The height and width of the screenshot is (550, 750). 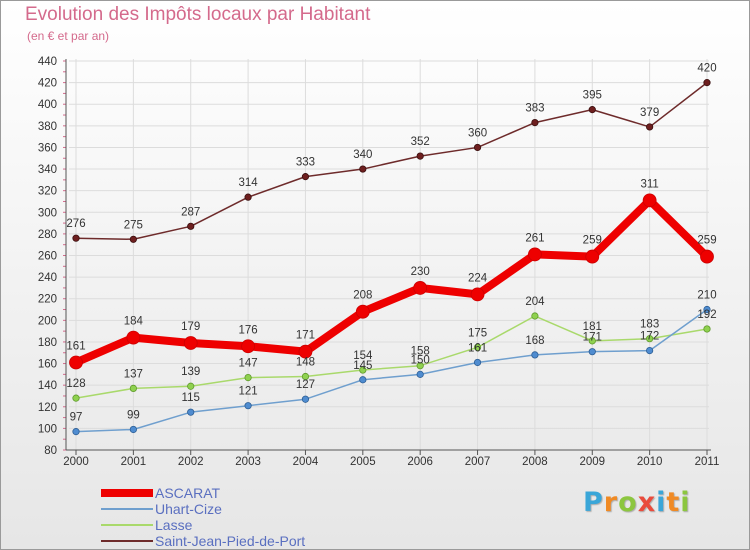 I want to click on y-tick-label: 360, so click(x=47, y=148).